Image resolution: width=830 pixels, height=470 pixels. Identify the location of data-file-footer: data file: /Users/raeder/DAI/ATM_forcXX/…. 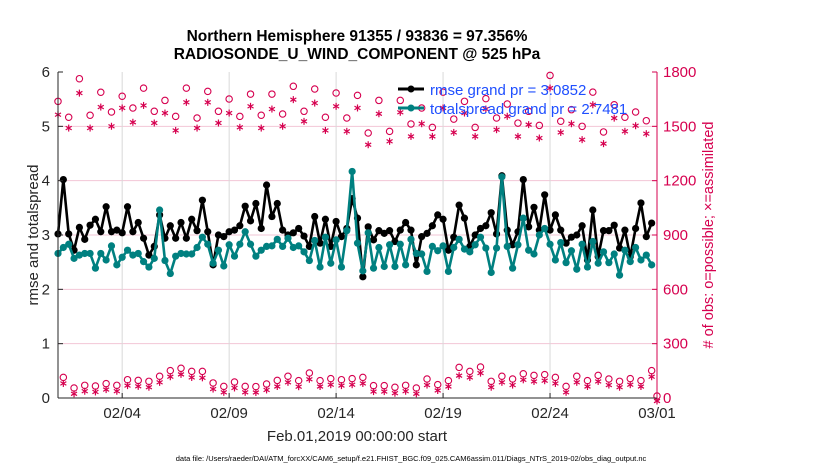
(411, 458).